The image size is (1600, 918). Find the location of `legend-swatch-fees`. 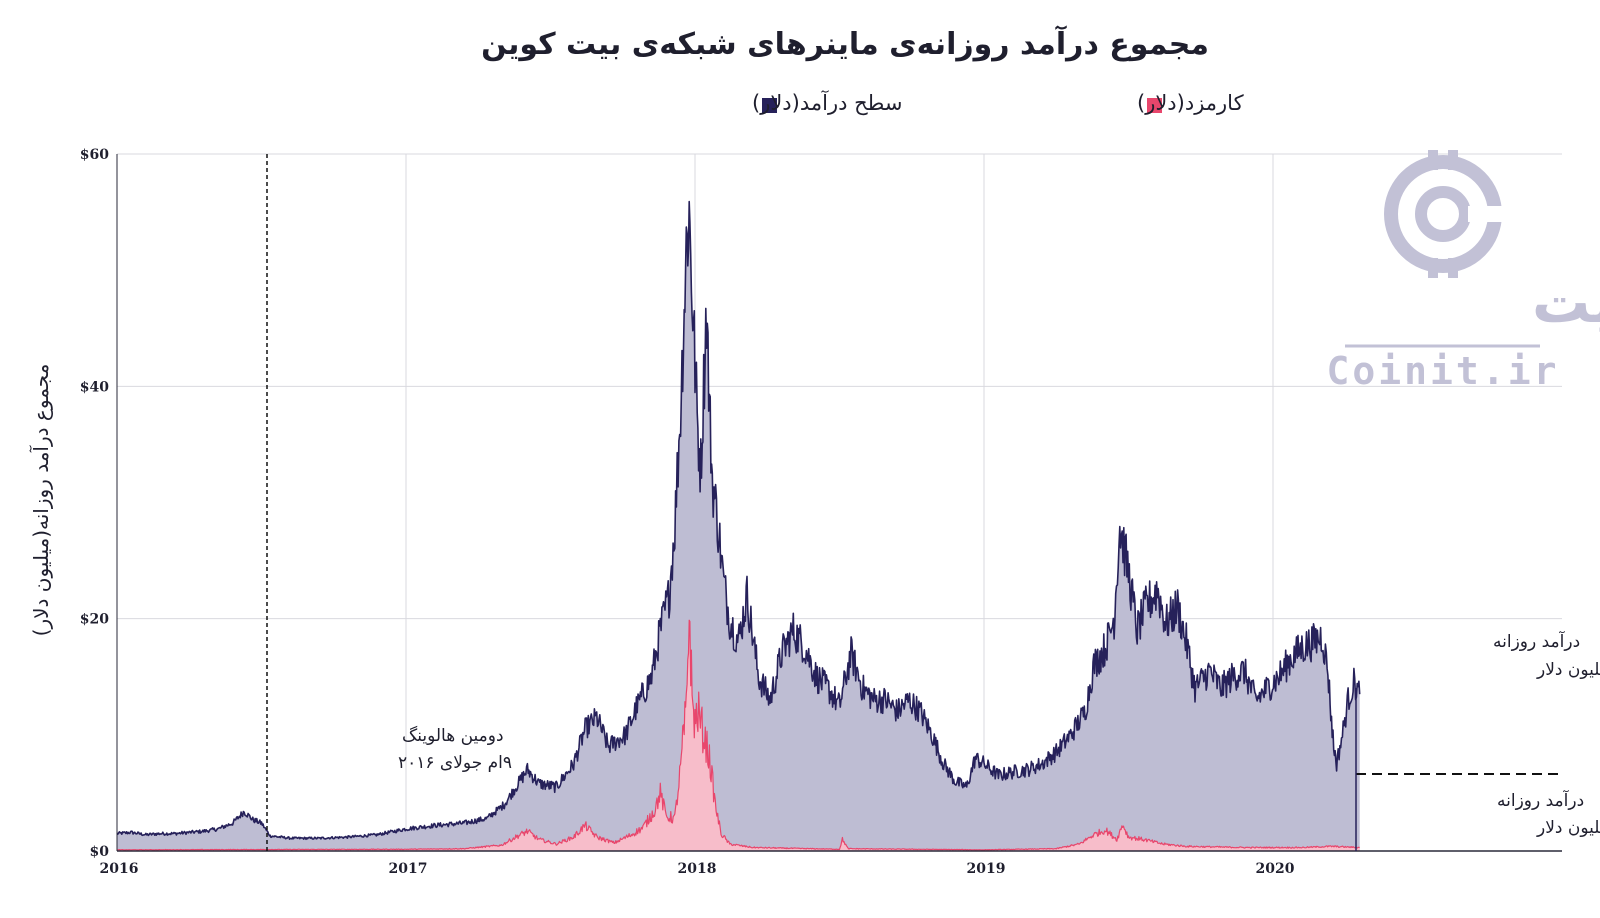

legend-swatch-fees is located at coordinates (1154, 105).